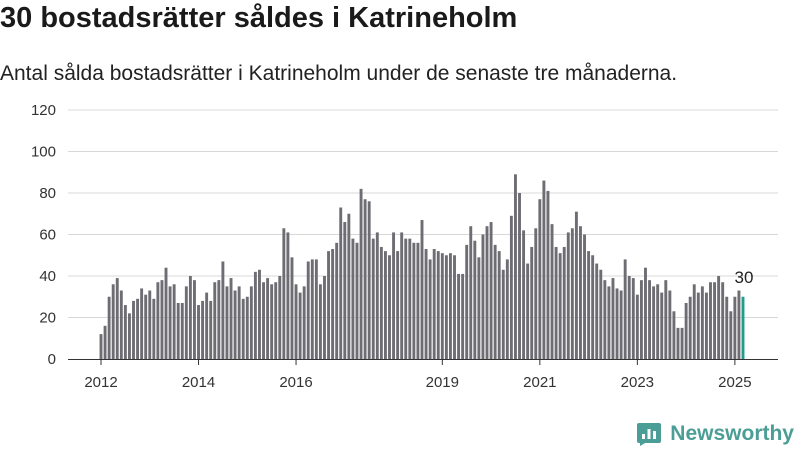  I want to click on y-tick-label: 20, so click(47, 318).